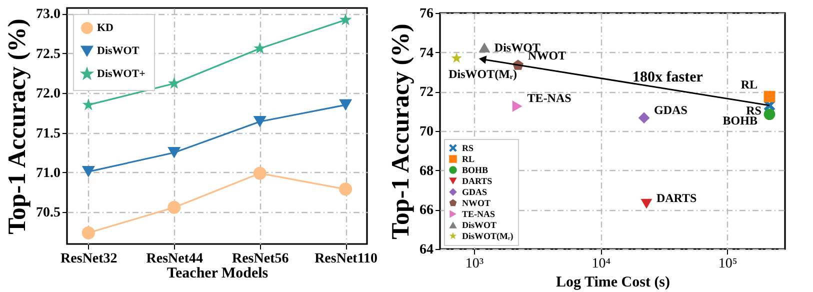 This screenshot has height=292, width=813. What do you see at coordinates (468, 159) in the screenshot?
I see `legend-label: RL` at bounding box center [468, 159].